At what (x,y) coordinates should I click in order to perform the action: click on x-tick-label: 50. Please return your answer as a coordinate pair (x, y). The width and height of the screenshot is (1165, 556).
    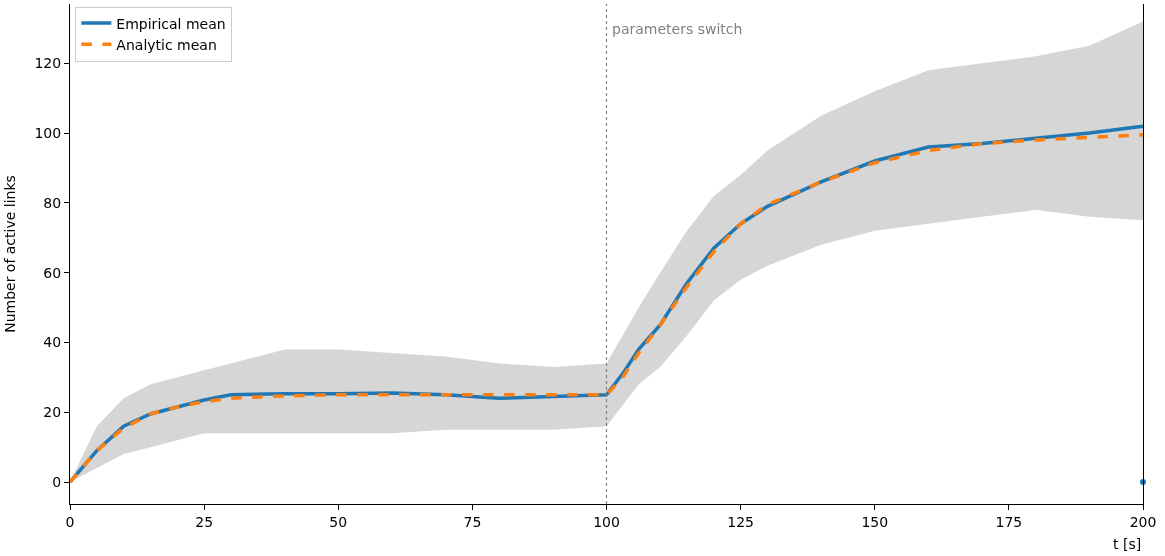
    Looking at the image, I should click on (338, 521).